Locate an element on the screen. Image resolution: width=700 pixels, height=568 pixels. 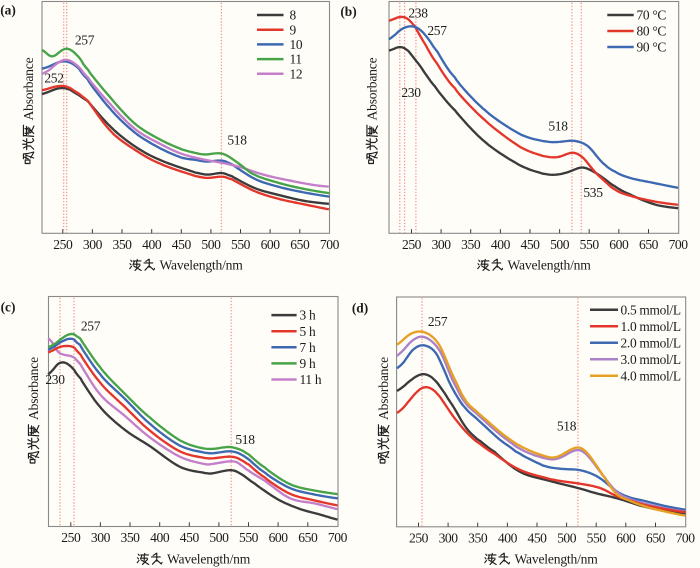
svg-text: 3.0 mmol/L is located at coordinates (651, 359).